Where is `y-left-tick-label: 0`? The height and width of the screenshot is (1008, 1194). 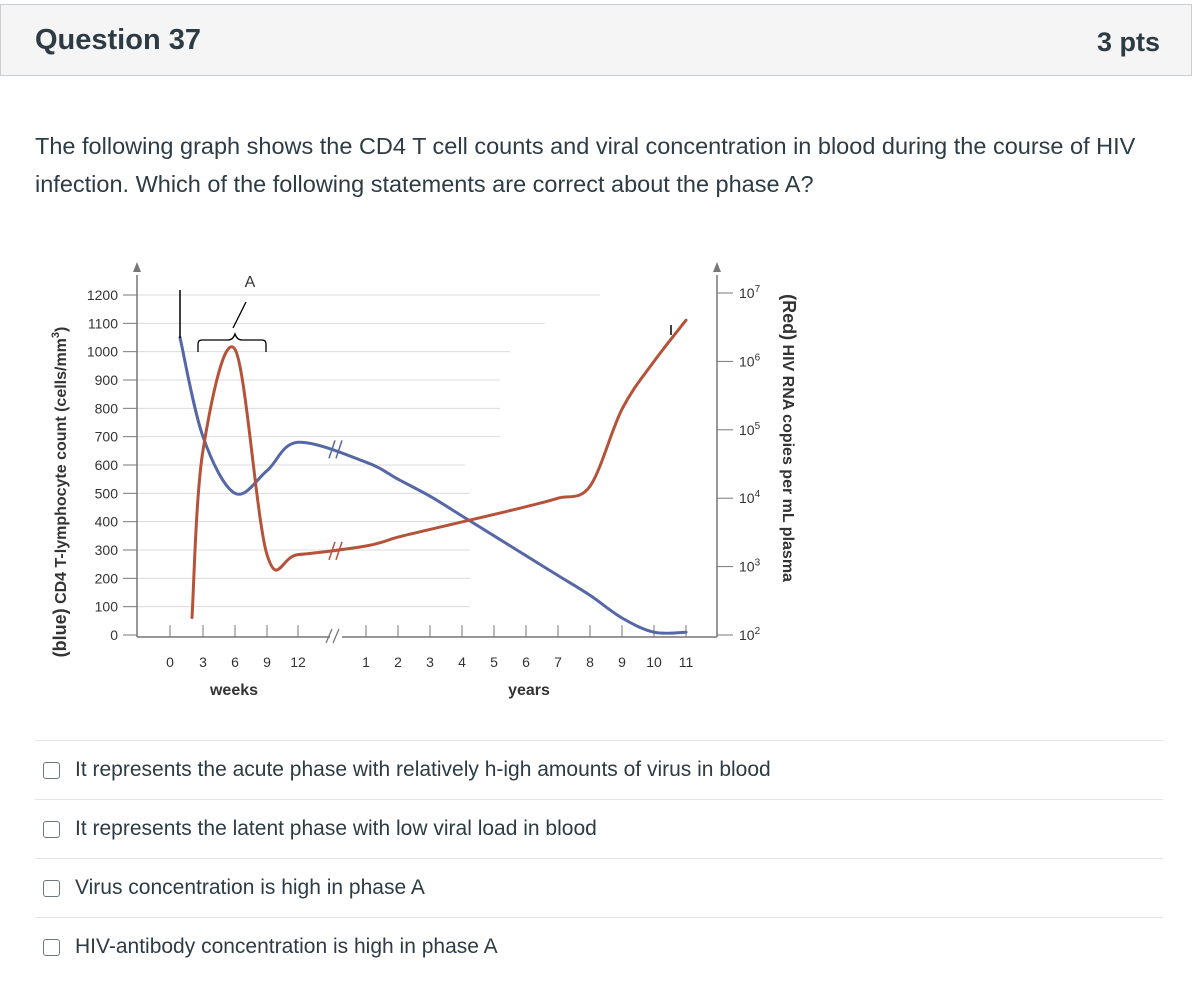
y-left-tick-label: 0 is located at coordinates (114, 635).